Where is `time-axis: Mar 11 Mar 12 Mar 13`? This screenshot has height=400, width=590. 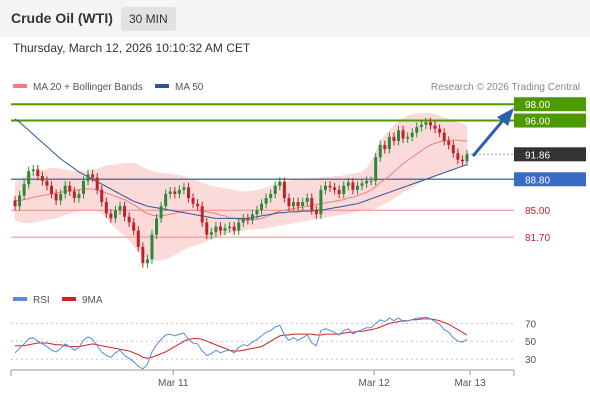
time-axis: Mar 11 Mar 12 Mar 13 is located at coordinates (262, 379).